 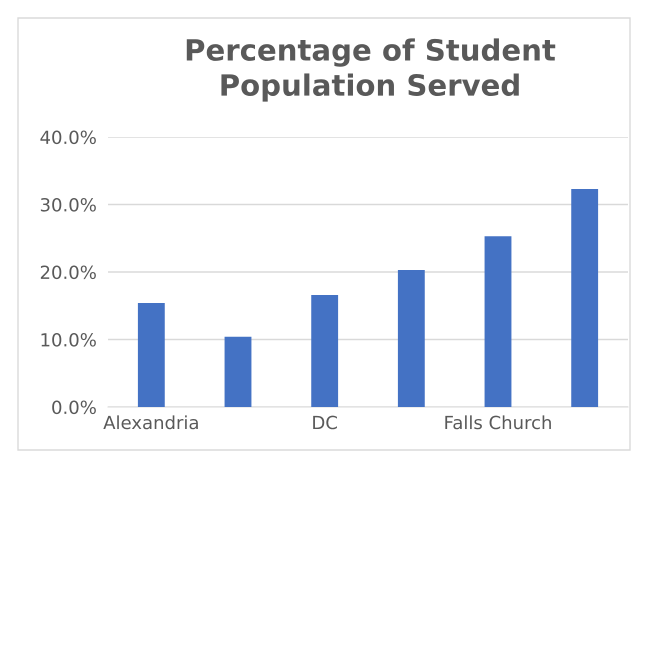 I want to click on x-tick-label: Alexandria, so click(x=150, y=422).